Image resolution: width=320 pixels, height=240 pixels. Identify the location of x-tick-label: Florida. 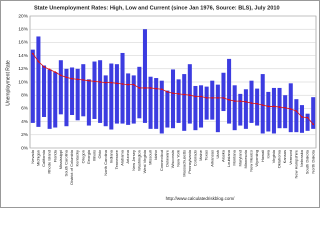
(54, 155).